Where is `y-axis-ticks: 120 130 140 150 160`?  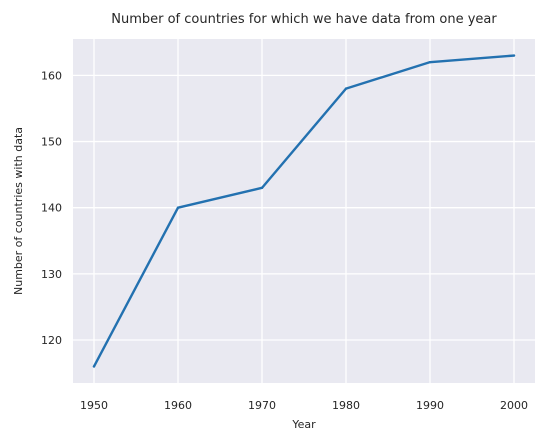 y-axis-ticks: 120 130 140 150 160 is located at coordinates (51, 208).